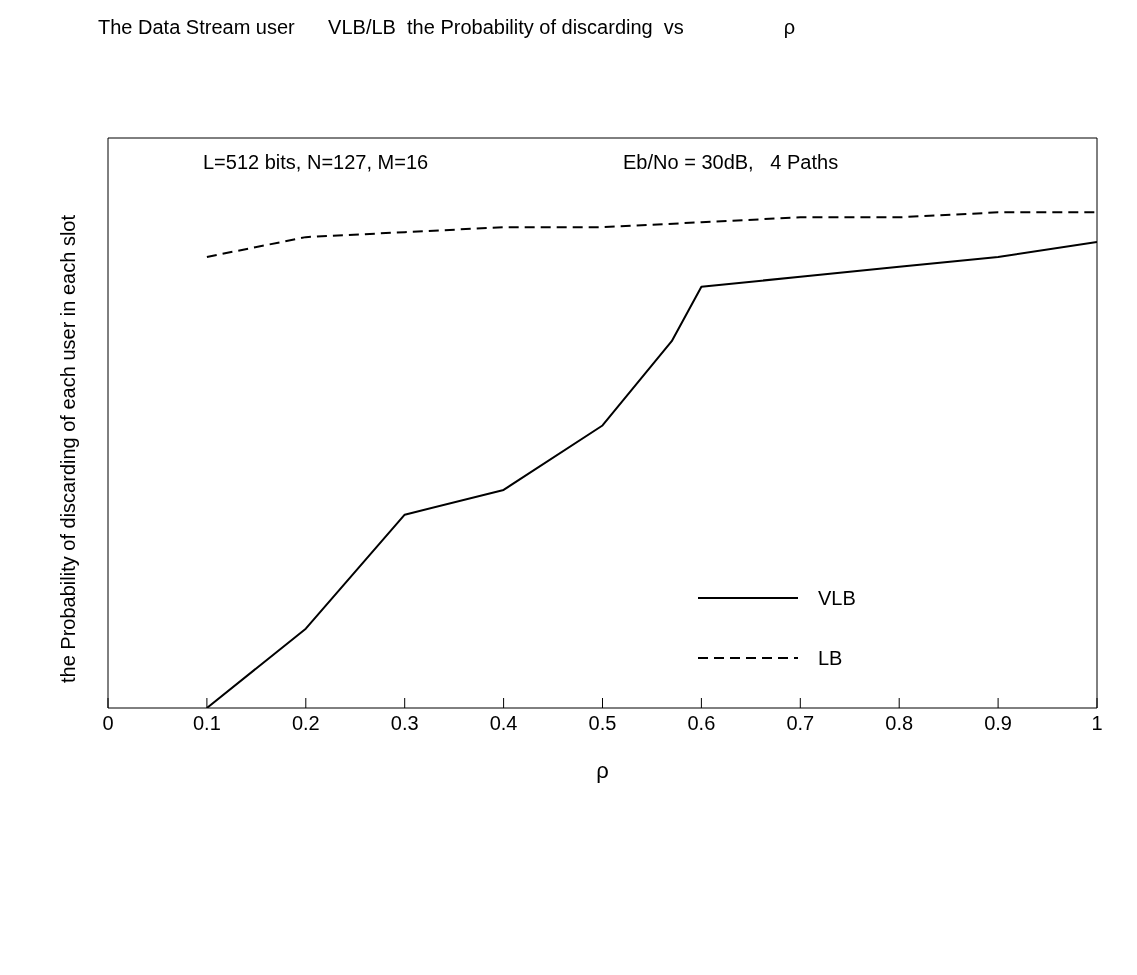 The width and height of the screenshot is (1137, 975). What do you see at coordinates (602, 770) in the screenshot?
I see `x-axis-title: ρ` at bounding box center [602, 770].